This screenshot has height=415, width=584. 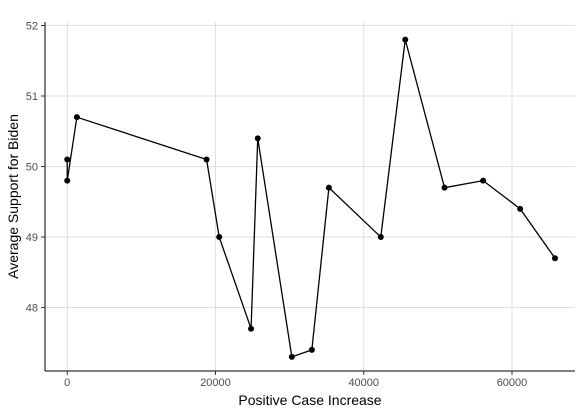 I want to click on x-tick-label: 0, so click(x=67, y=383).